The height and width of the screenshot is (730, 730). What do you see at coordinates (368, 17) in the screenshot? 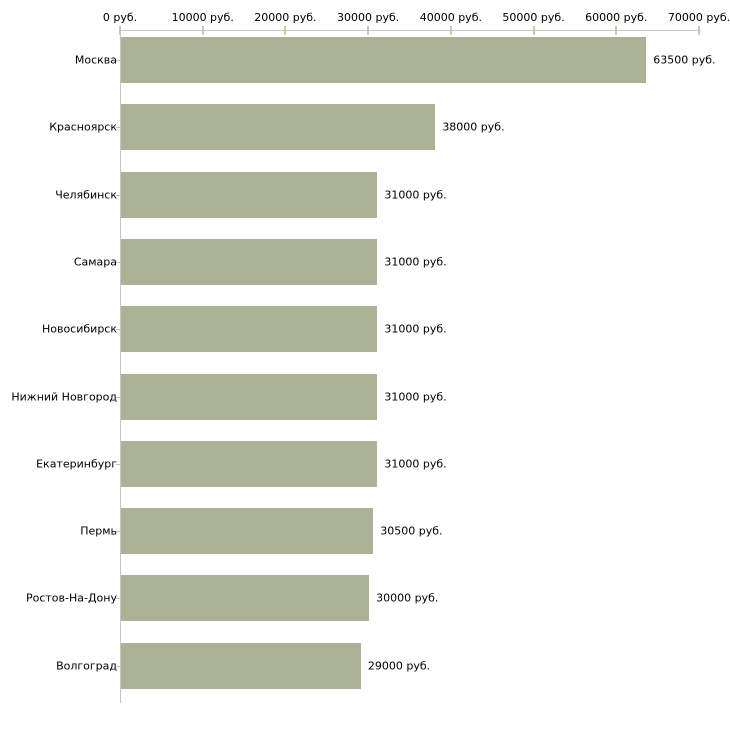
I see `x-axis-tick-label: 30000 руб.` at bounding box center [368, 17].